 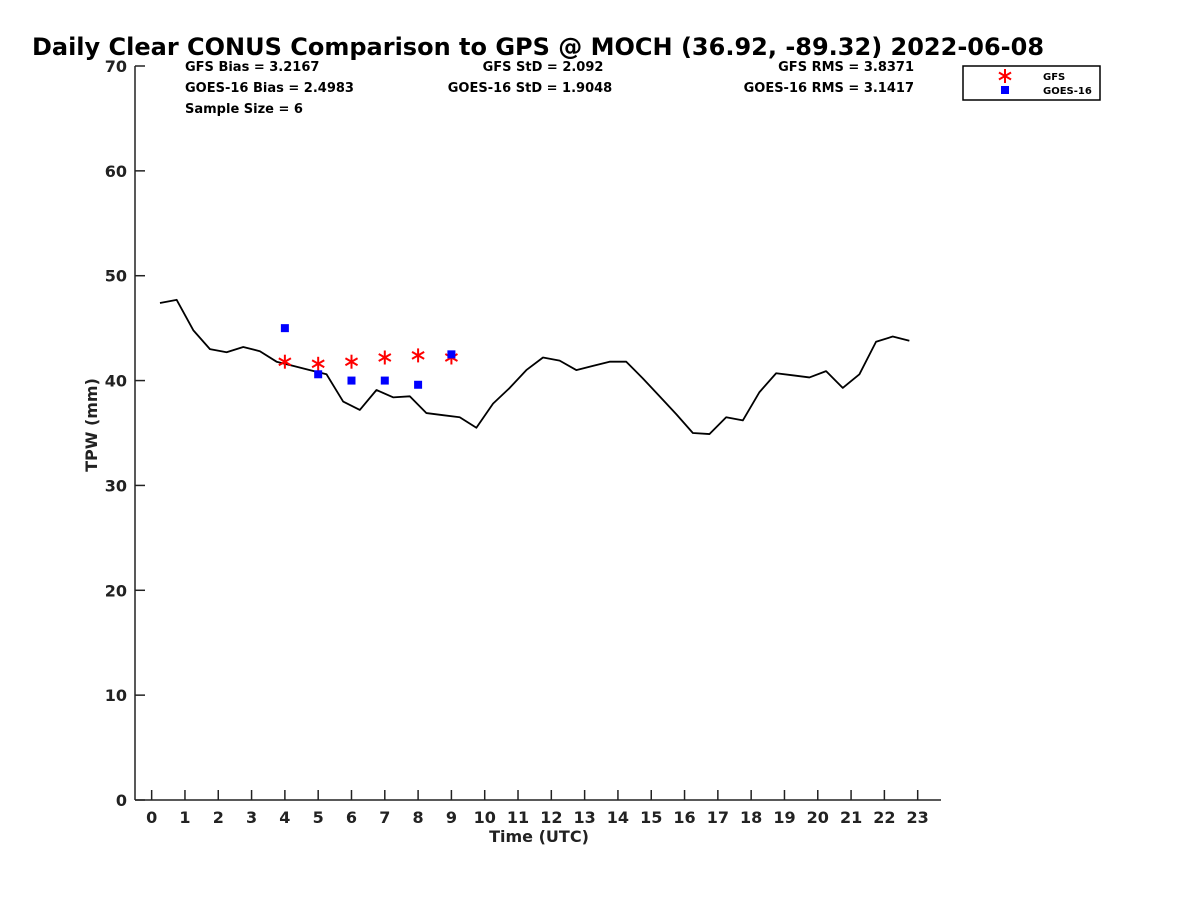 I want to click on x-tick-label: 6, so click(x=351, y=817).